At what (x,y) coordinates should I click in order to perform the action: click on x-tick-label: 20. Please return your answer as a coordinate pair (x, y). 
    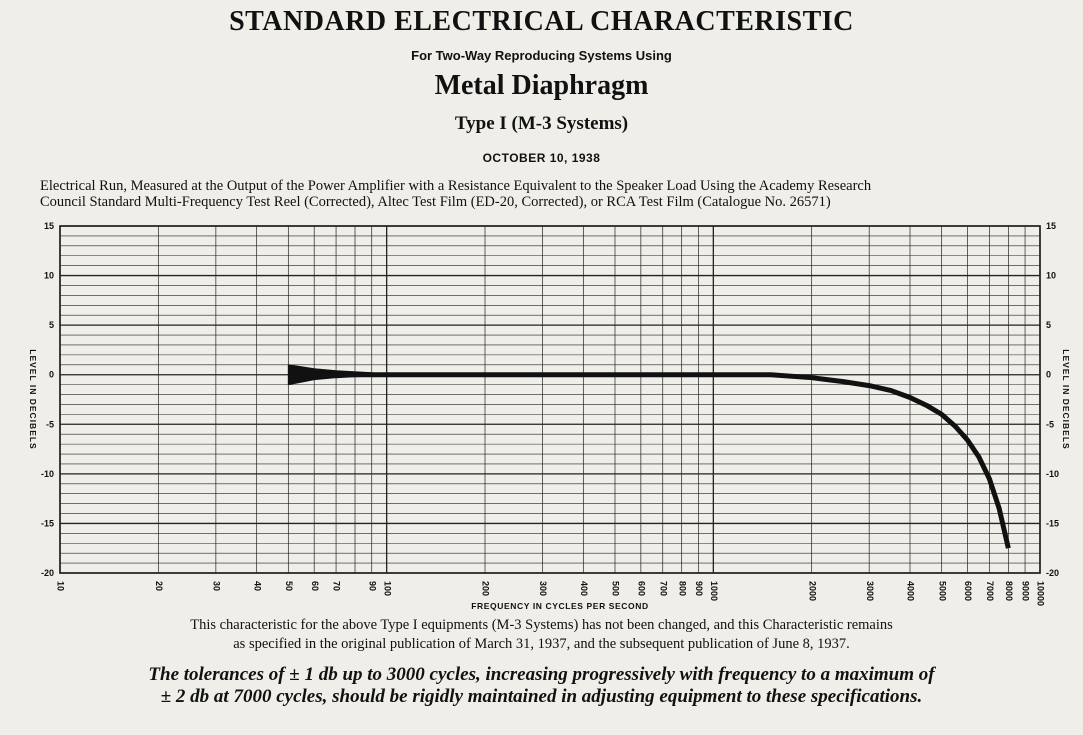
    Looking at the image, I should click on (159, 586).